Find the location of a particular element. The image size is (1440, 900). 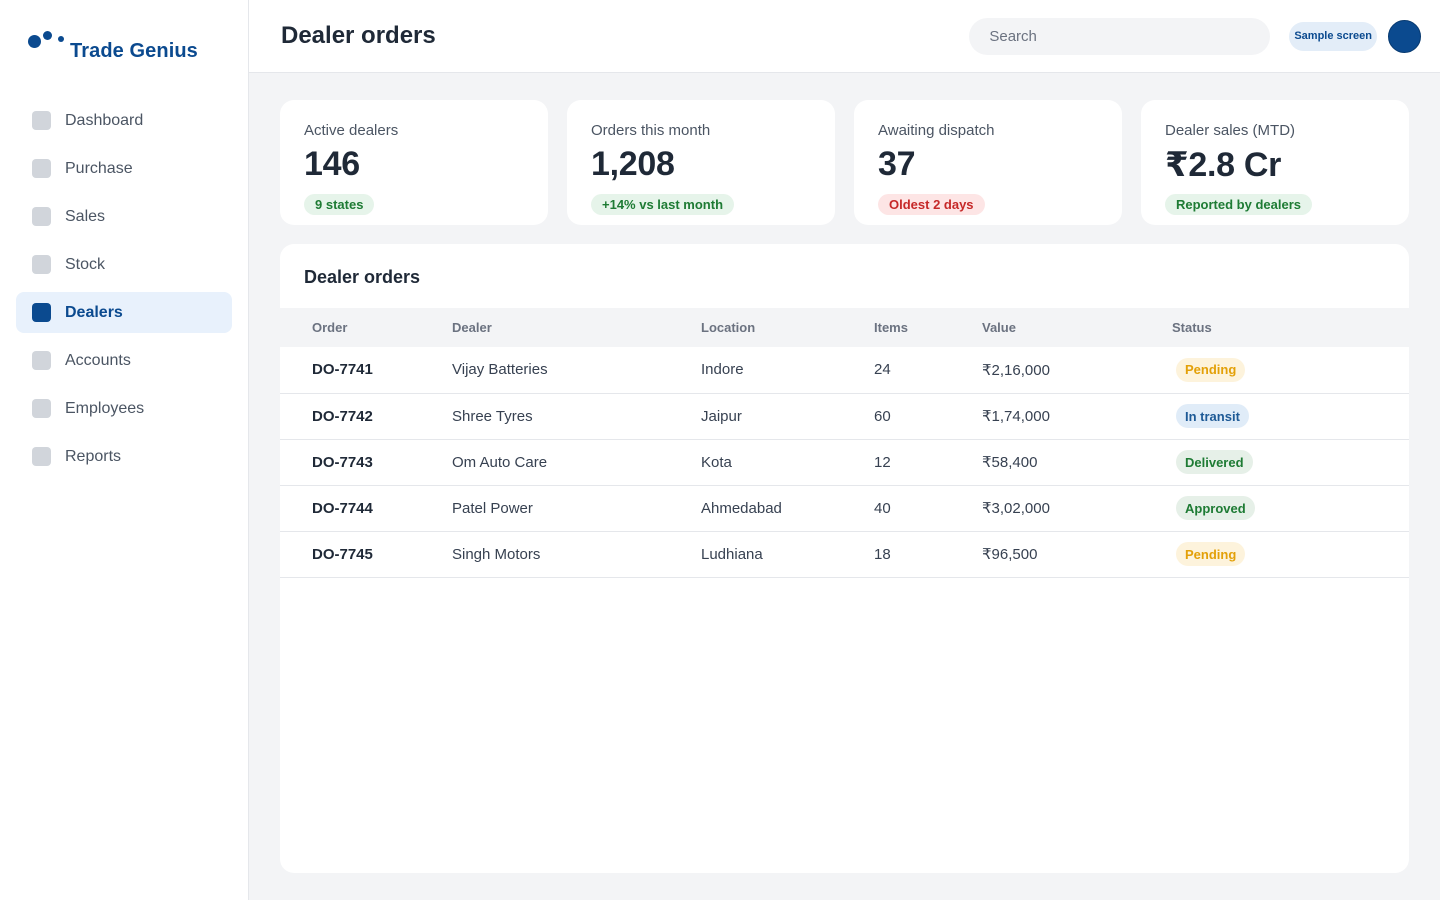

stat-chip: 9 states is located at coordinates (339, 204).